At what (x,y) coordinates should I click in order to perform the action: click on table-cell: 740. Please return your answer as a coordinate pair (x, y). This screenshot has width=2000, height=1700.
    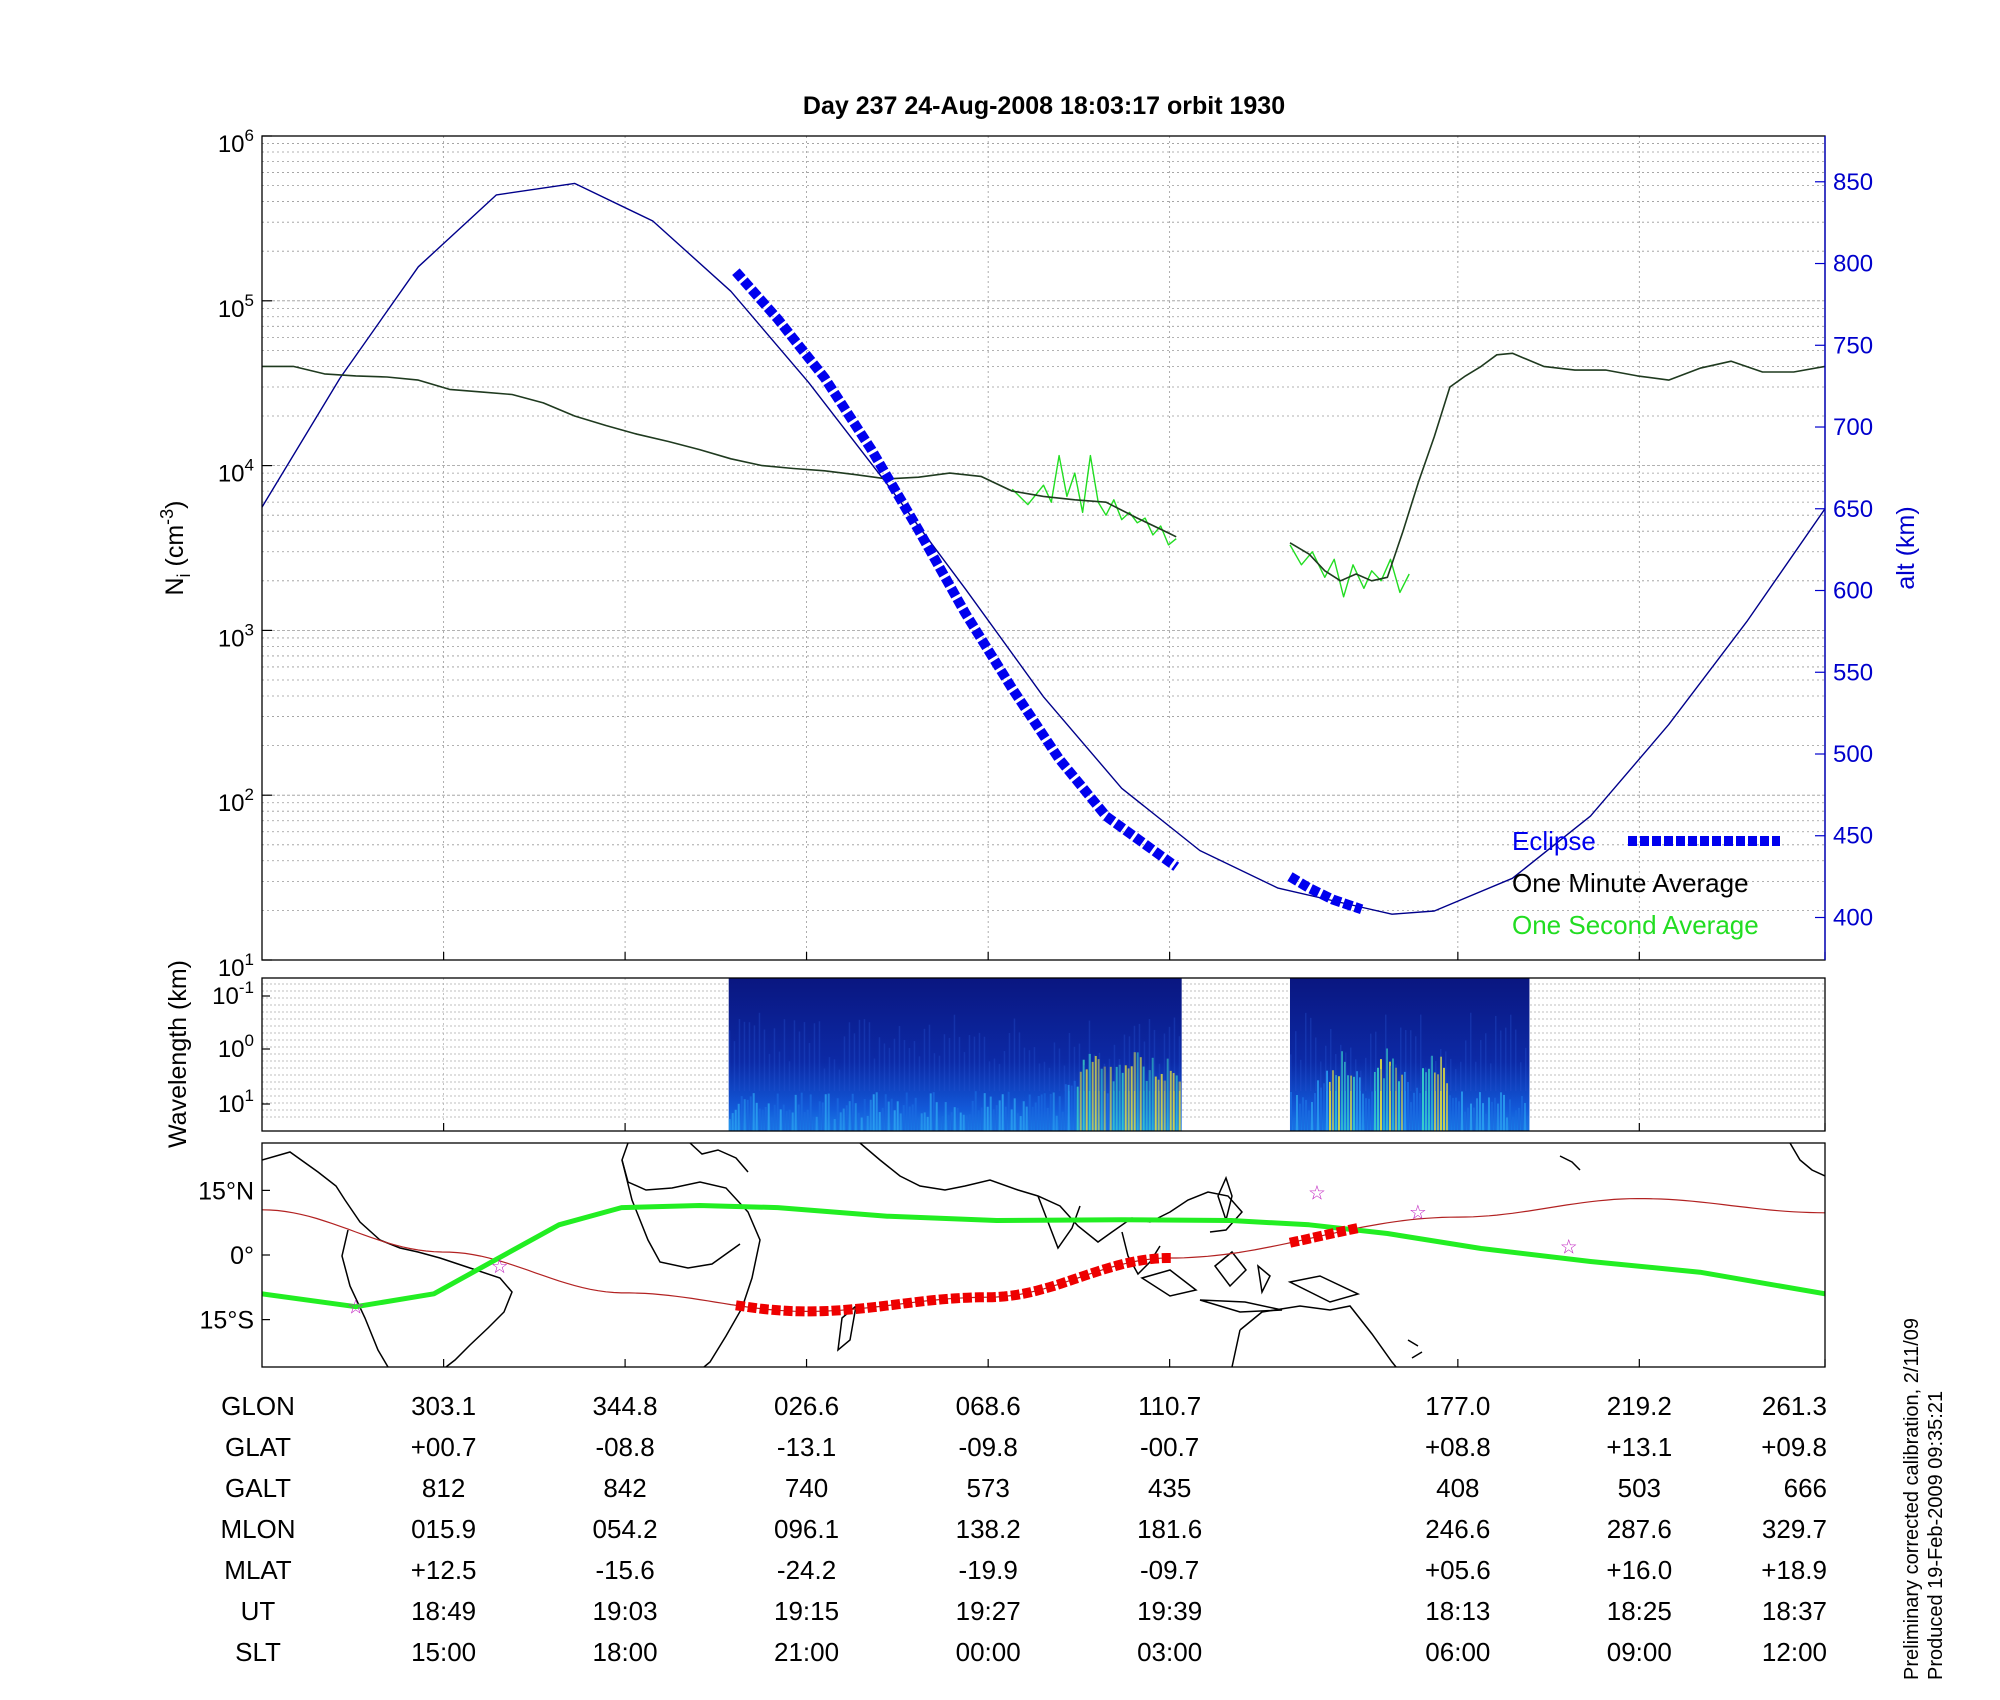
    Looking at the image, I should click on (806, 1488).